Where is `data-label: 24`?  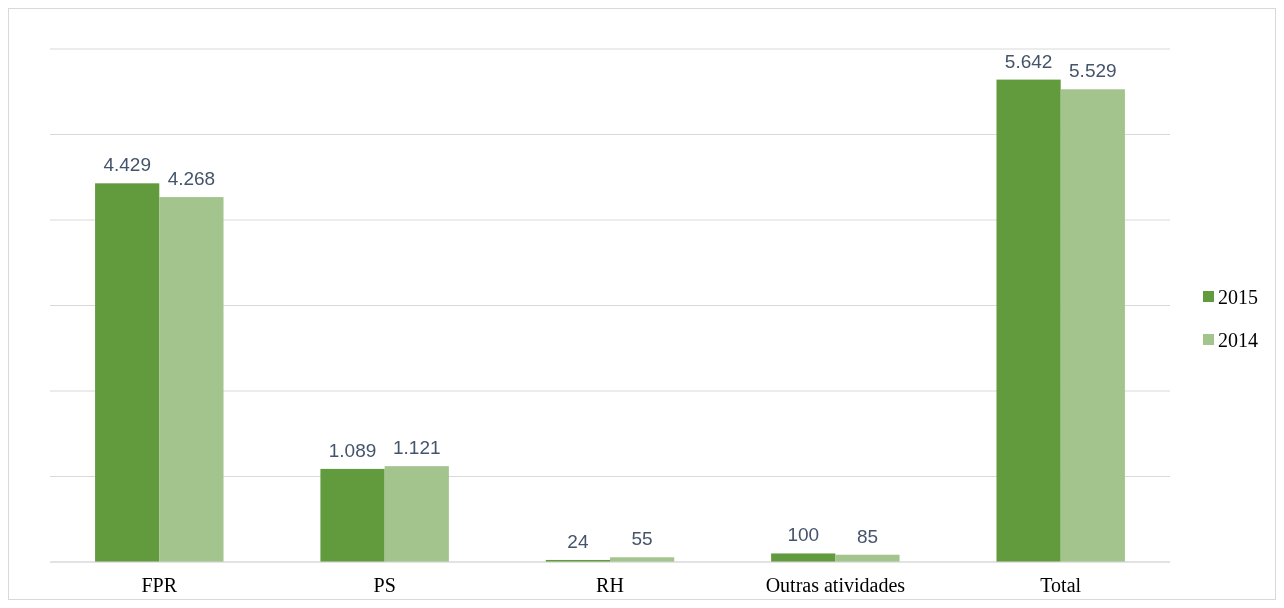 data-label: 24 is located at coordinates (578, 541).